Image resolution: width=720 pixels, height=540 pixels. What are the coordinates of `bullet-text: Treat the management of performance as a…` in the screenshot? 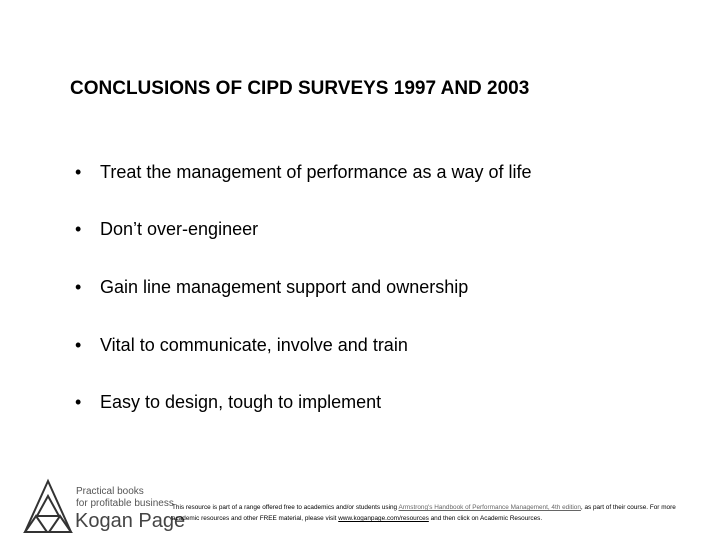 It's located at (316, 172).